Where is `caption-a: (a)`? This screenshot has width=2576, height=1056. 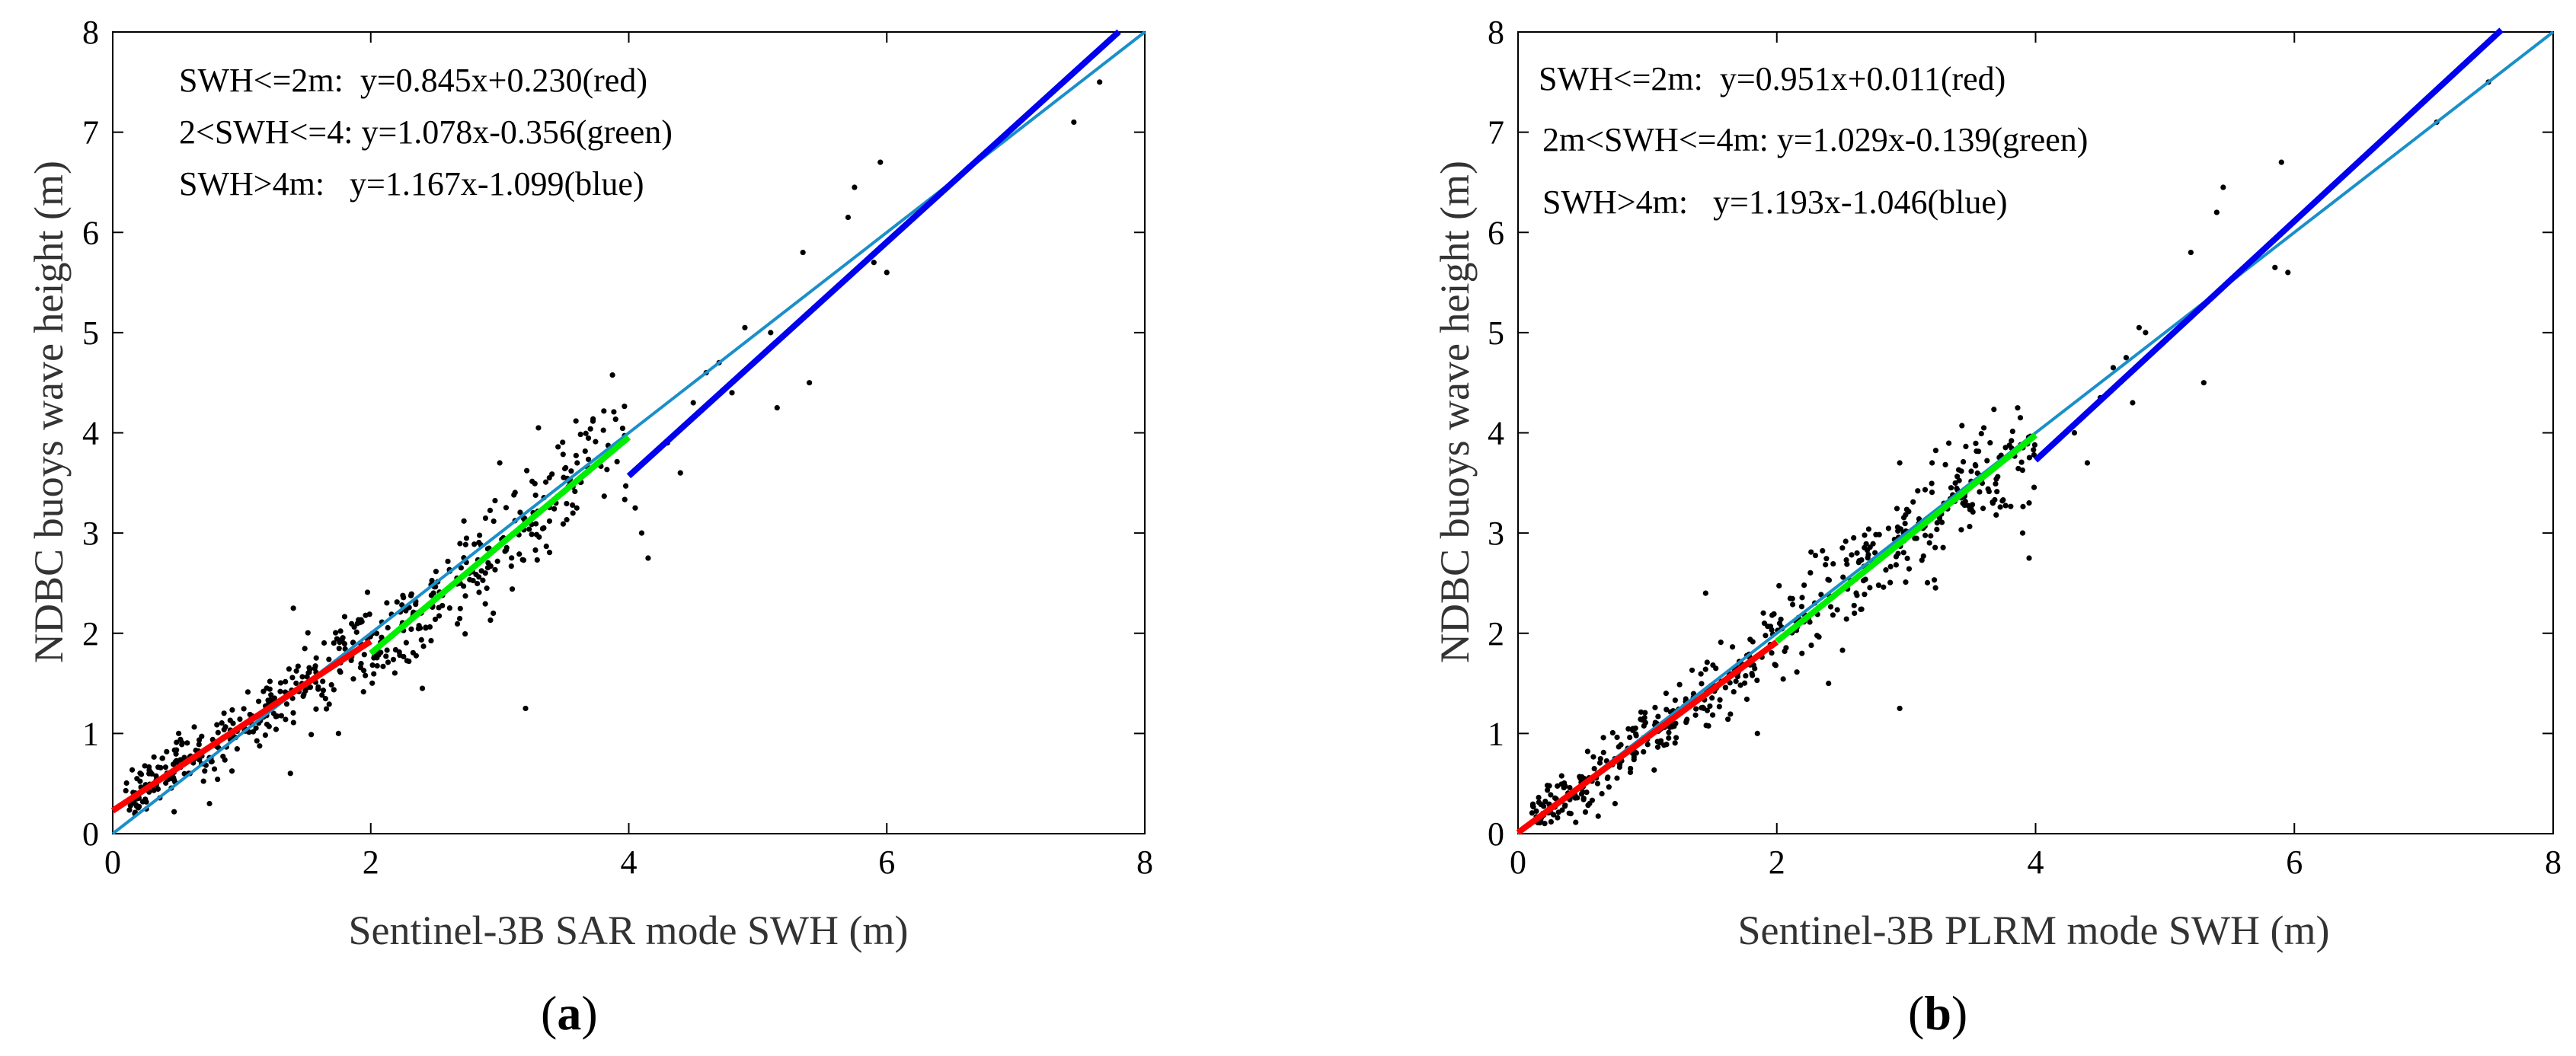
caption-a: (a) is located at coordinates (569, 1013).